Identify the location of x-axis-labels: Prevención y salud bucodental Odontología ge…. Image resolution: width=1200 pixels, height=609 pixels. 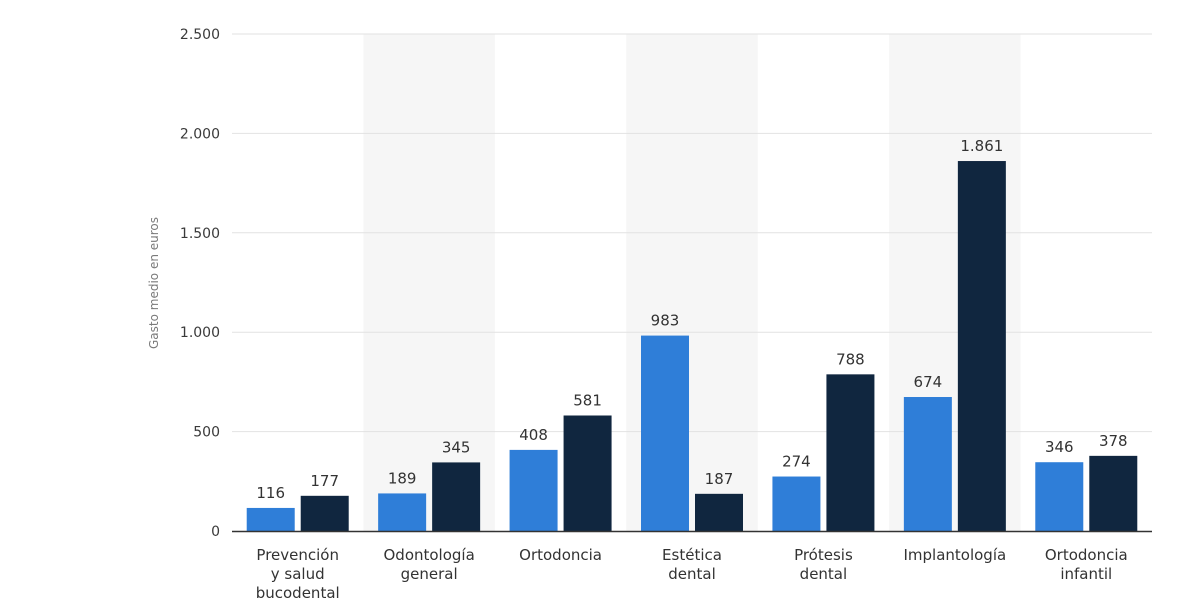
(692, 574).